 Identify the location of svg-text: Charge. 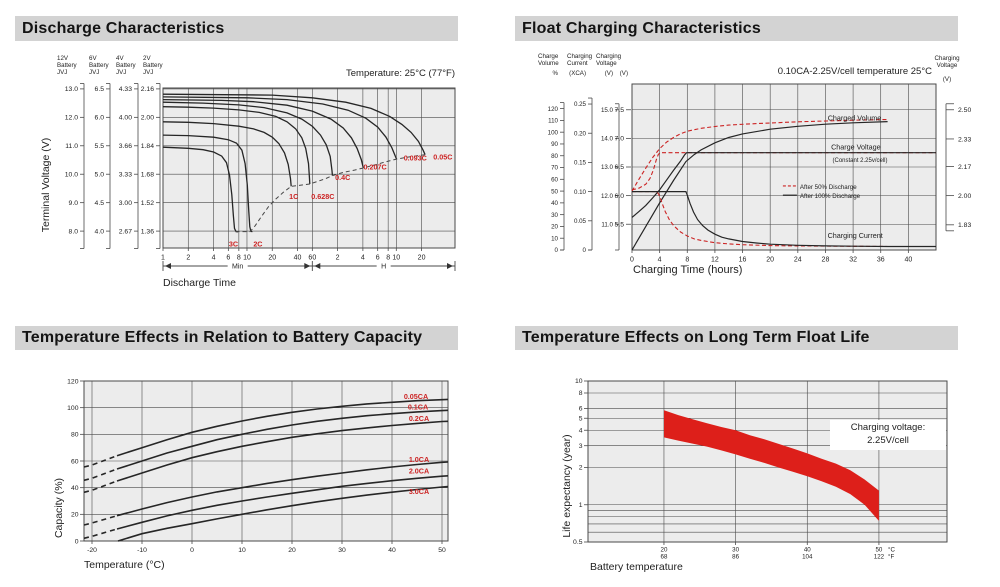
(548, 56).